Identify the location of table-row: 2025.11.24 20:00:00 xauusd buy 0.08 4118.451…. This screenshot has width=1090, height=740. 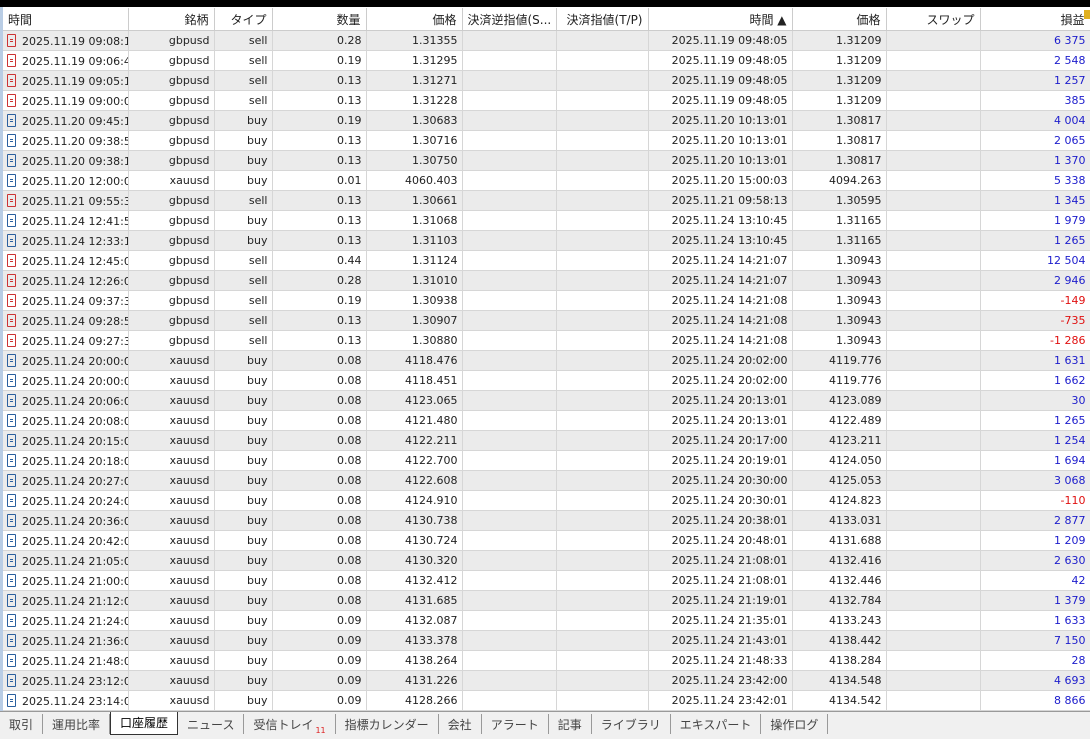
(546, 380).